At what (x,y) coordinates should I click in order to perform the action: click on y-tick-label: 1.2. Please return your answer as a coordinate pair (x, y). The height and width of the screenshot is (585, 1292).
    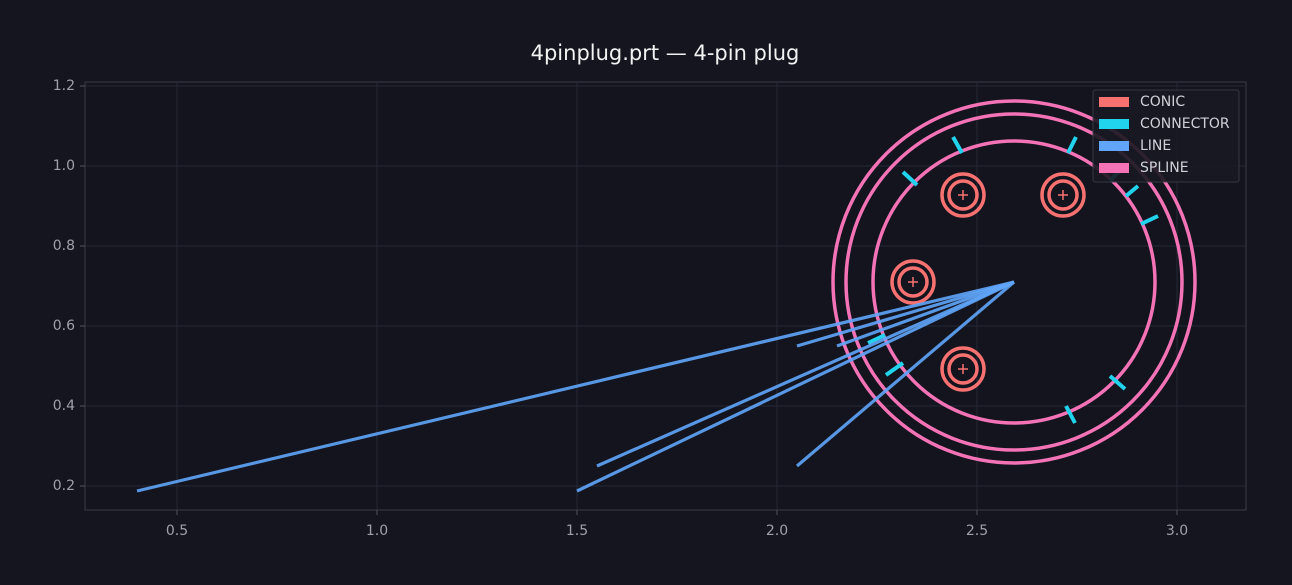
    Looking at the image, I should click on (64, 86).